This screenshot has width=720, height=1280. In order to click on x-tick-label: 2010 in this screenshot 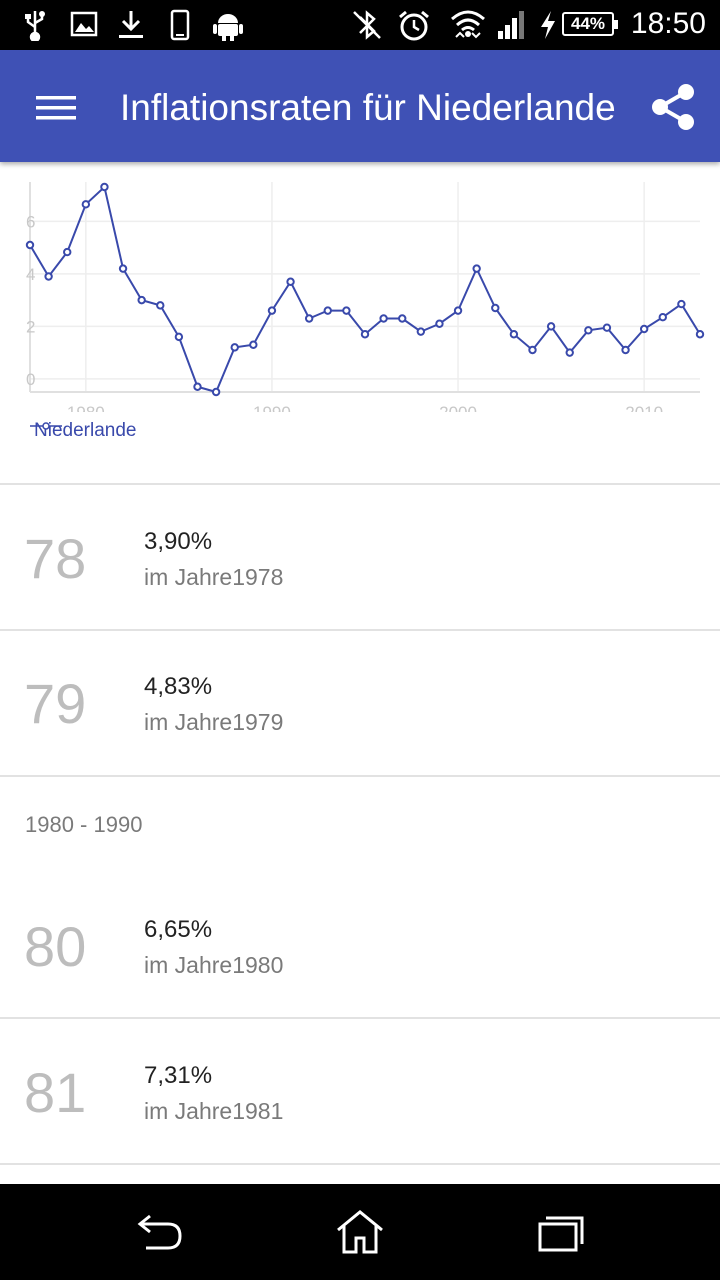, I will do `click(644, 407)`.